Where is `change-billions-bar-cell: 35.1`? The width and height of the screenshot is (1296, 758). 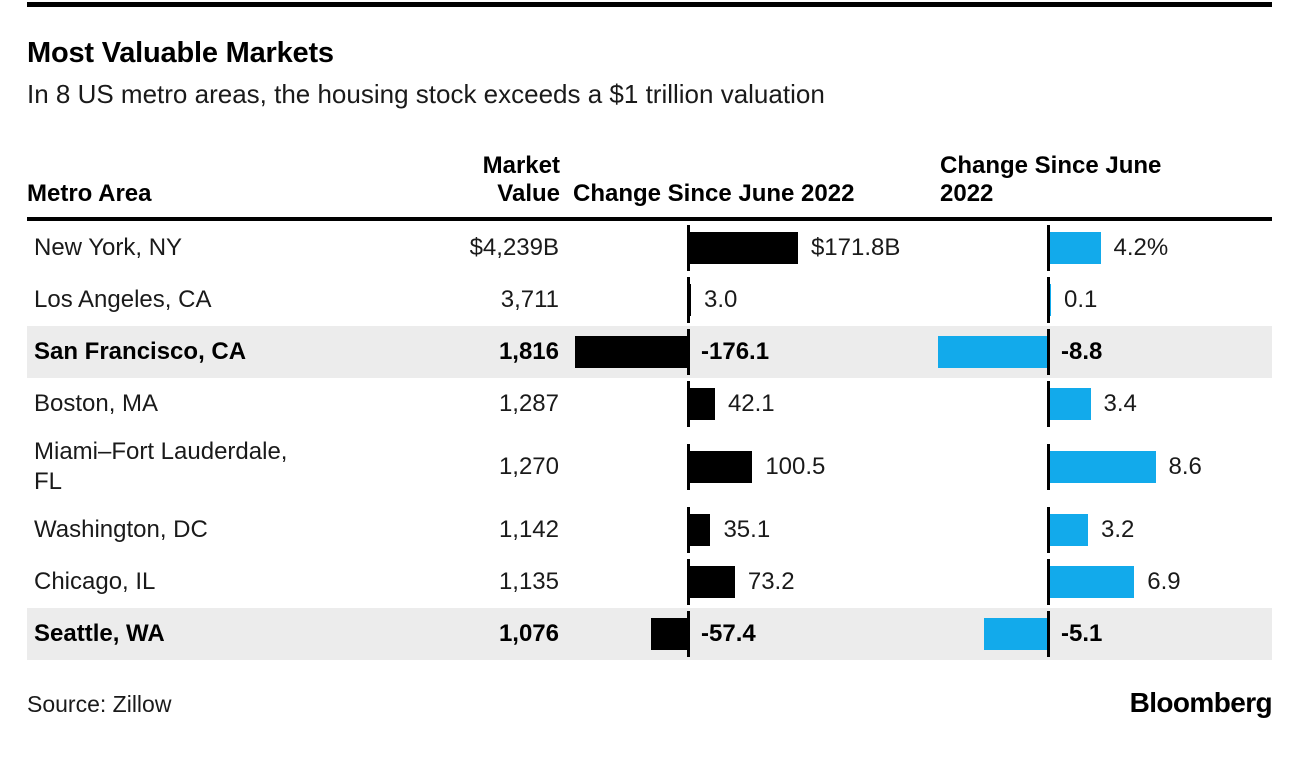 change-billions-bar-cell: 35.1 is located at coordinates (747, 530).